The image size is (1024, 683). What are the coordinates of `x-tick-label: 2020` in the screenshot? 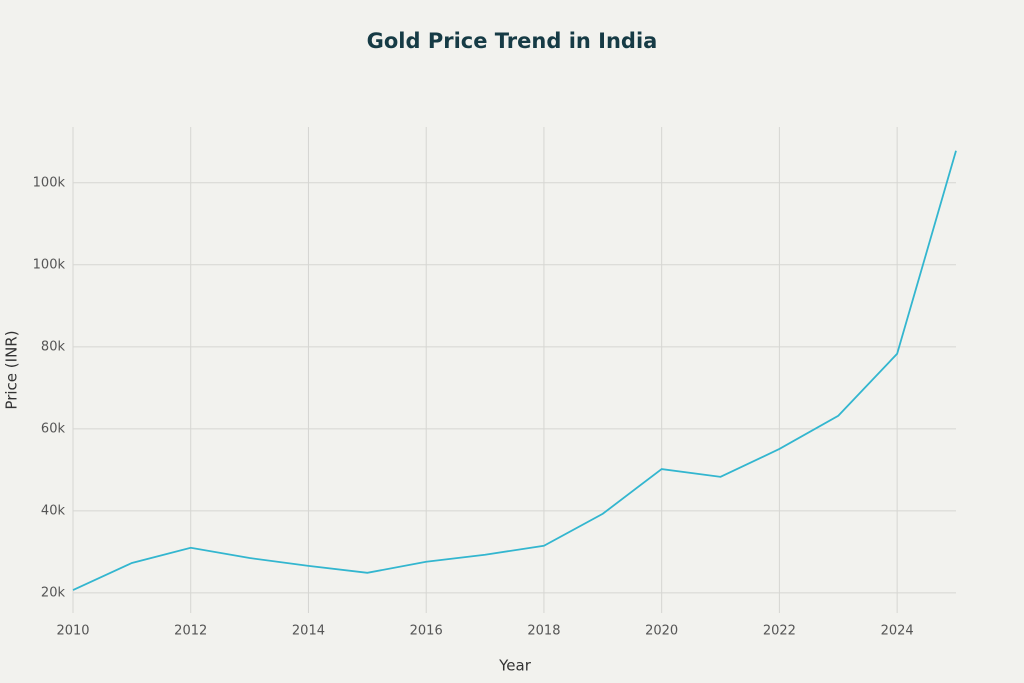 It's located at (661, 631).